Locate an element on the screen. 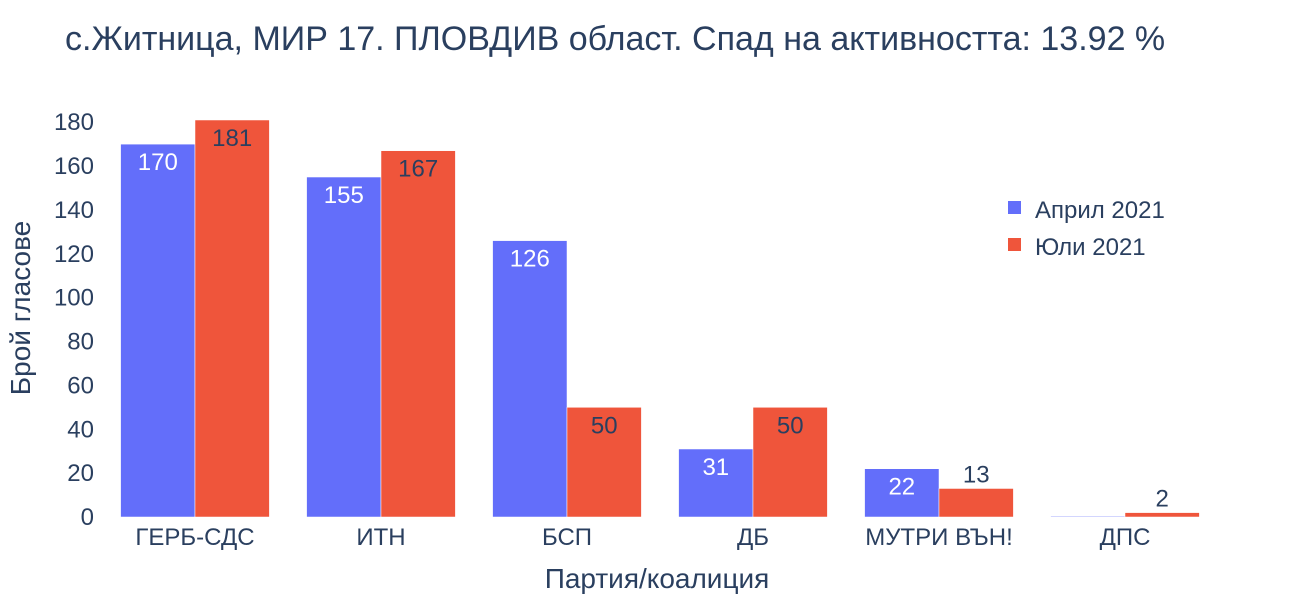 The height and width of the screenshot is (600, 1300). x-tick-label: ИТН is located at coordinates (380, 537).